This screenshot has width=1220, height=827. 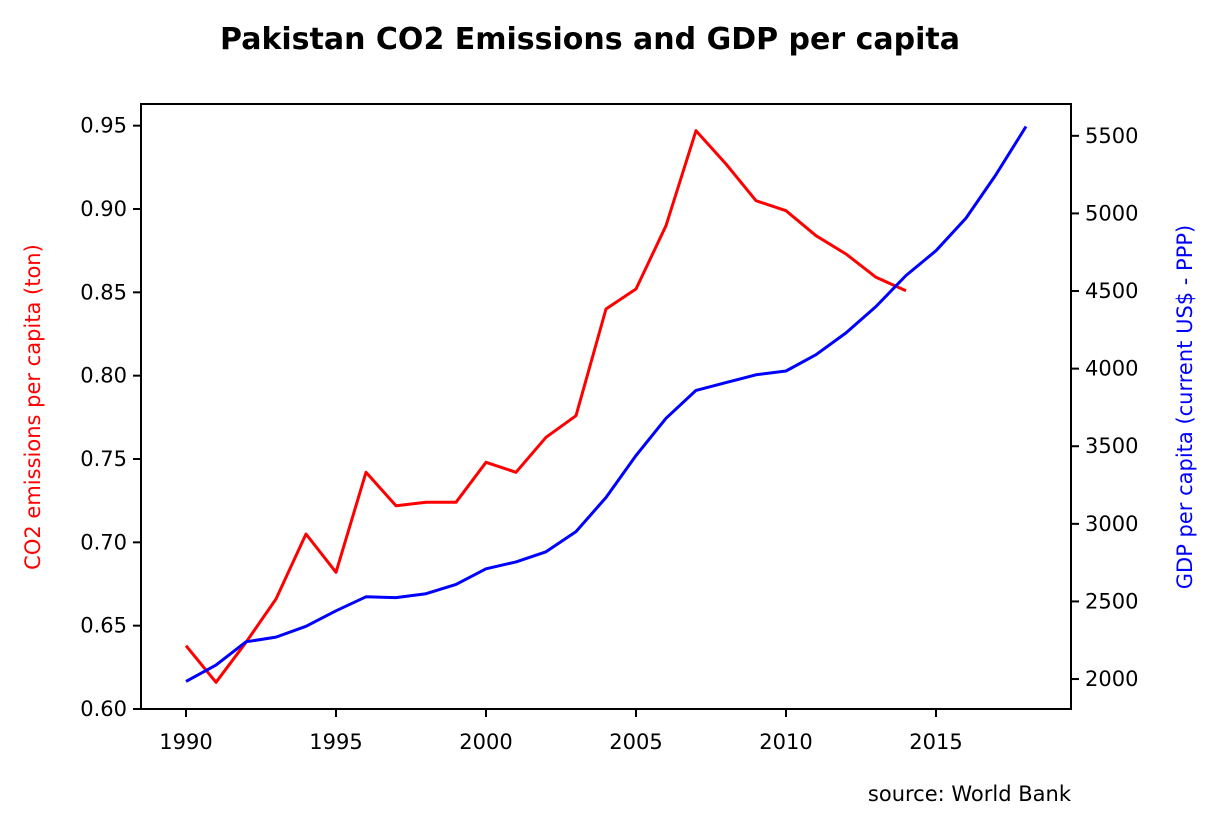 What do you see at coordinates (1111, 524) in the screenshot?
I see `y-right-tick-label: 3000` at bounding box center [1111, 524].